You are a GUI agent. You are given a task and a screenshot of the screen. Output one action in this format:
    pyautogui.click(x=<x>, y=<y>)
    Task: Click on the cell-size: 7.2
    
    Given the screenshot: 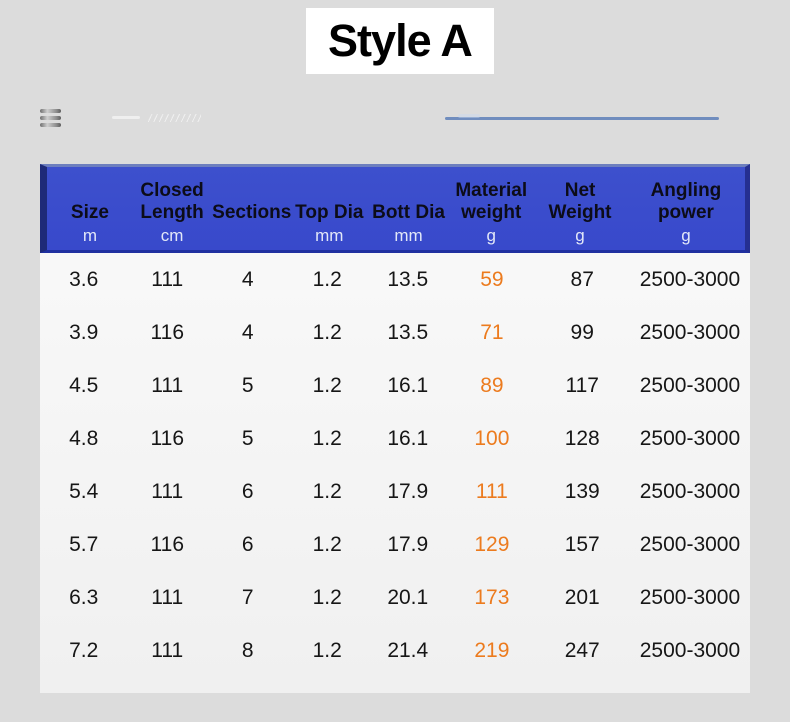 What is the action you would take?
    pyautogui.click(x=84, y=650)
    